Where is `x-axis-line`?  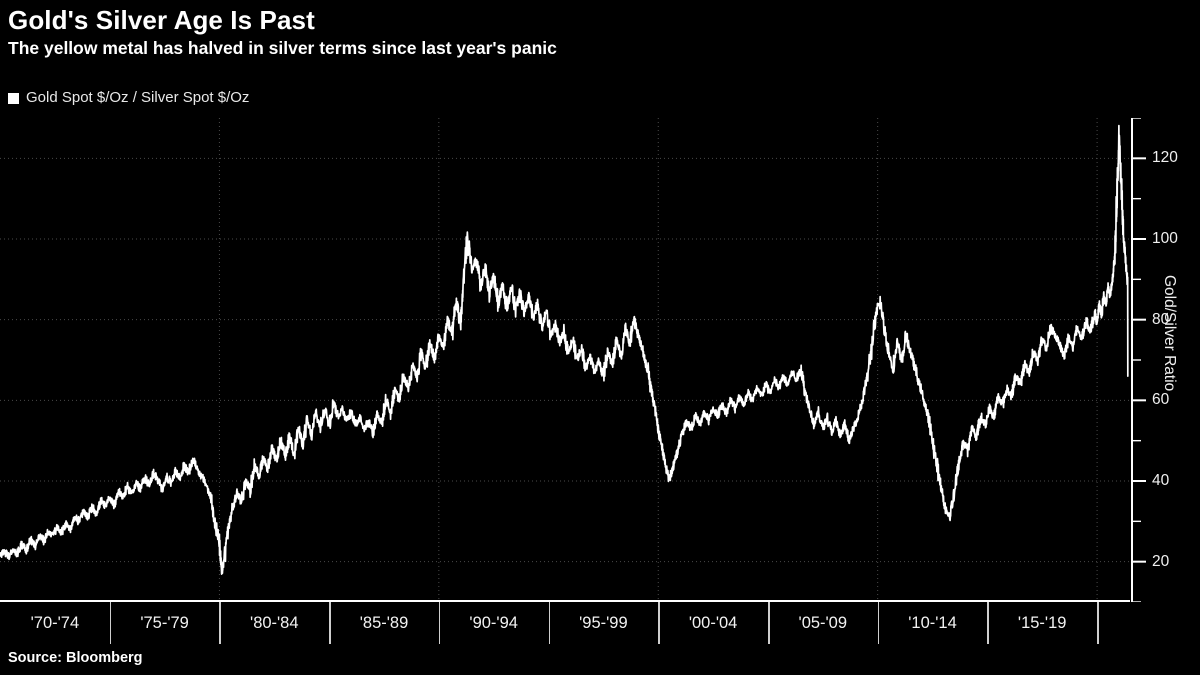
x-axis-line is located at coordinates (565, 601).